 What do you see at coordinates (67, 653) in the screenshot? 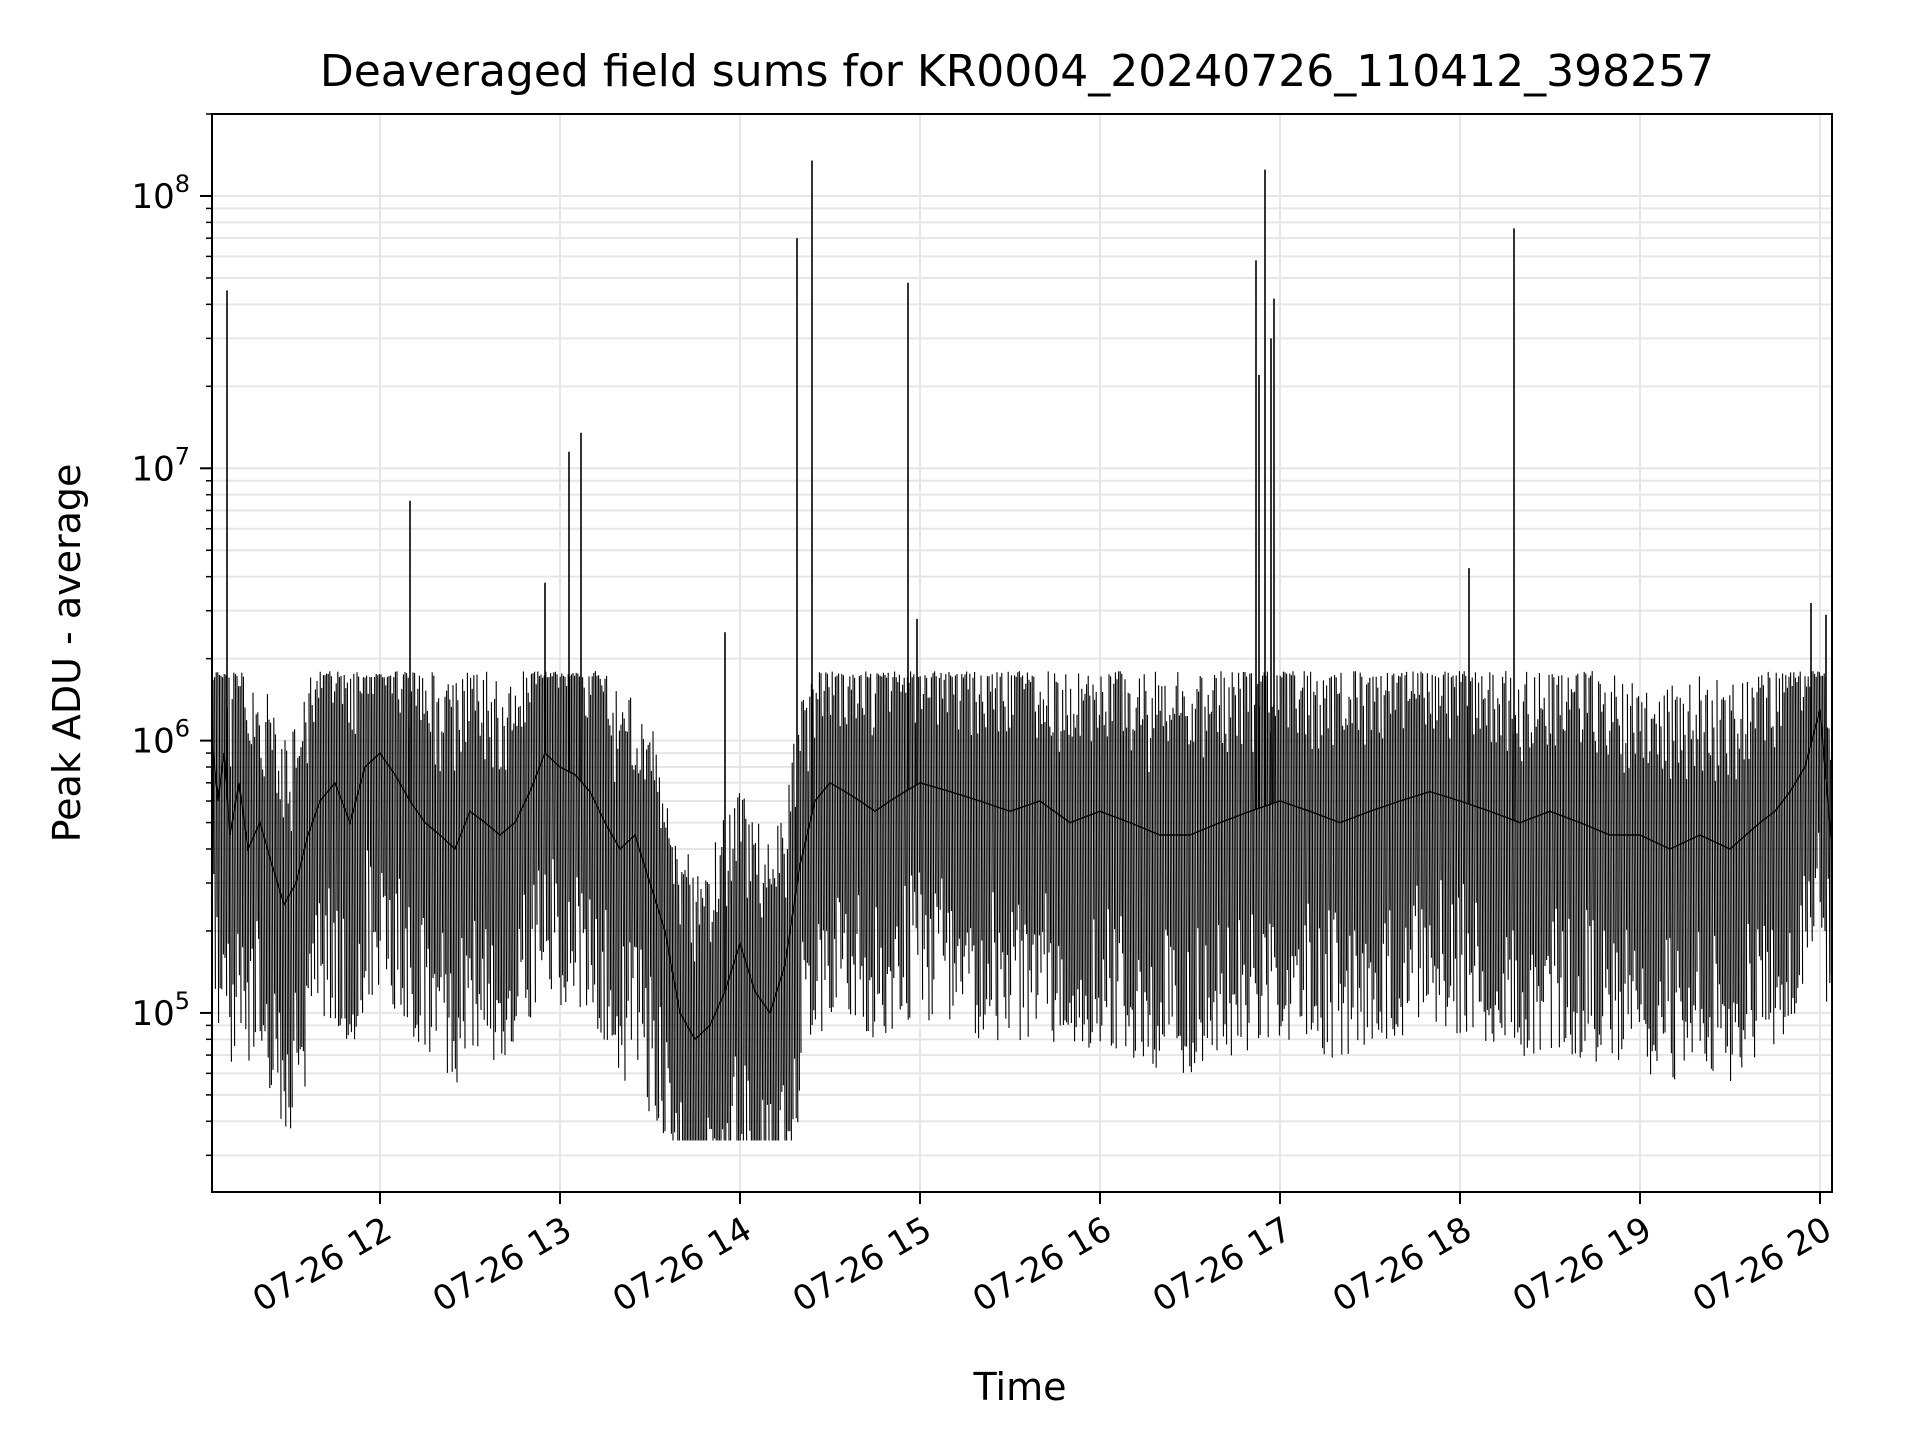
I see `y-axis-label: Peak ADU - average` at bounding box center [67, 653].